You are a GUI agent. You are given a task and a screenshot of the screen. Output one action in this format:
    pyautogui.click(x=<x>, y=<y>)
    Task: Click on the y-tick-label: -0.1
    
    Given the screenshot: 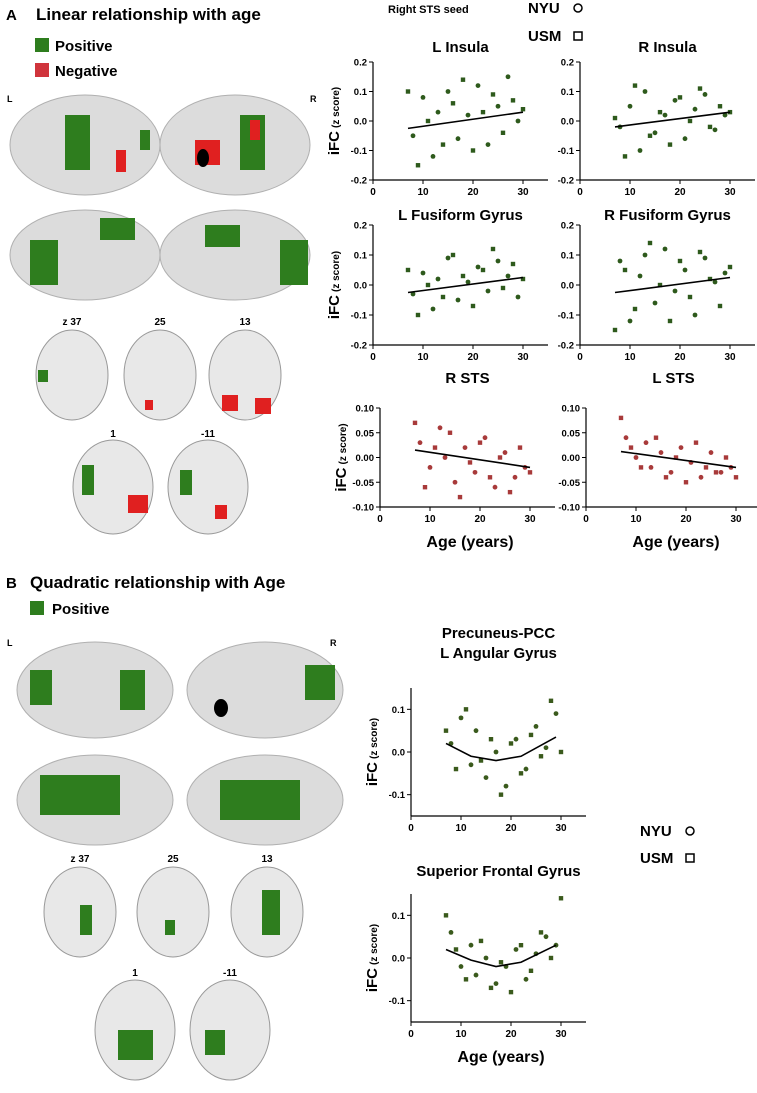 What is the action you would take?
    pyautogui.click(x=397, y=795)
    